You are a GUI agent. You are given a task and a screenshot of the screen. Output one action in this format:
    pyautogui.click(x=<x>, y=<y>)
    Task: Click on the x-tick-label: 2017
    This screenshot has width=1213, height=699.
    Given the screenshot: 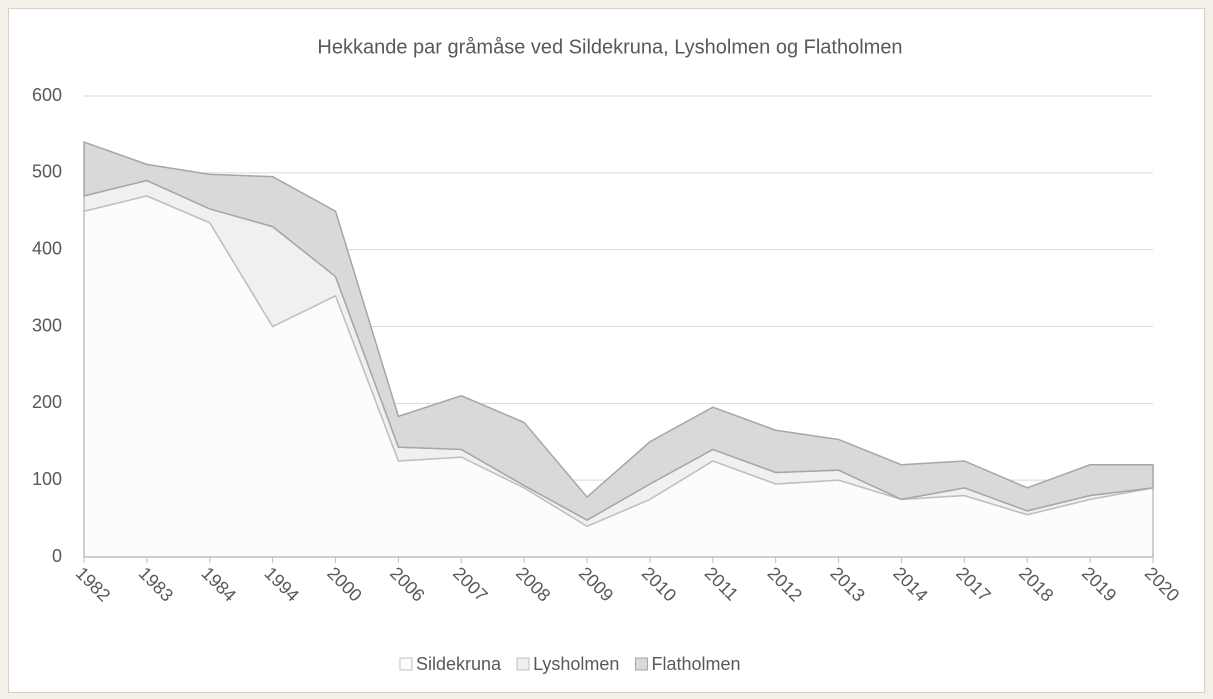 What is the action you would take?
    pyautogui.click(x=973, y=584)
    